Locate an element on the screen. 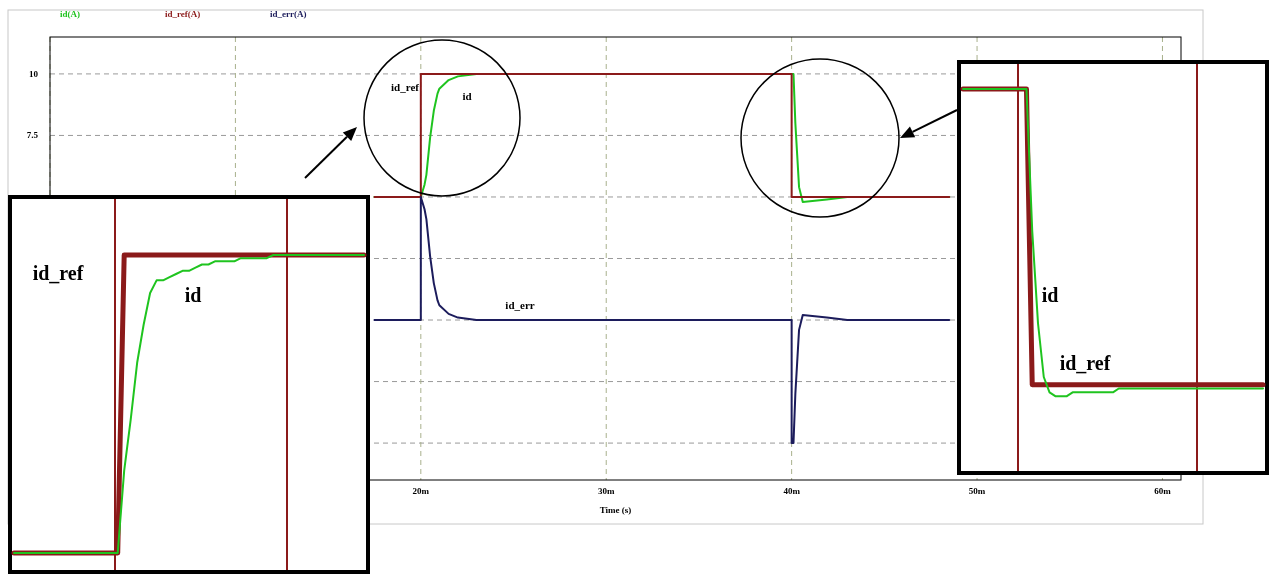 This screenshot has height=574, width=1271. x-axis-title: Time (s) is located at coordinates (615, 510).